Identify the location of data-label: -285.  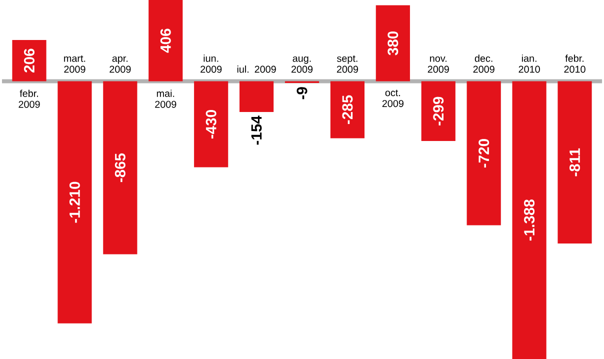
(347, 109).